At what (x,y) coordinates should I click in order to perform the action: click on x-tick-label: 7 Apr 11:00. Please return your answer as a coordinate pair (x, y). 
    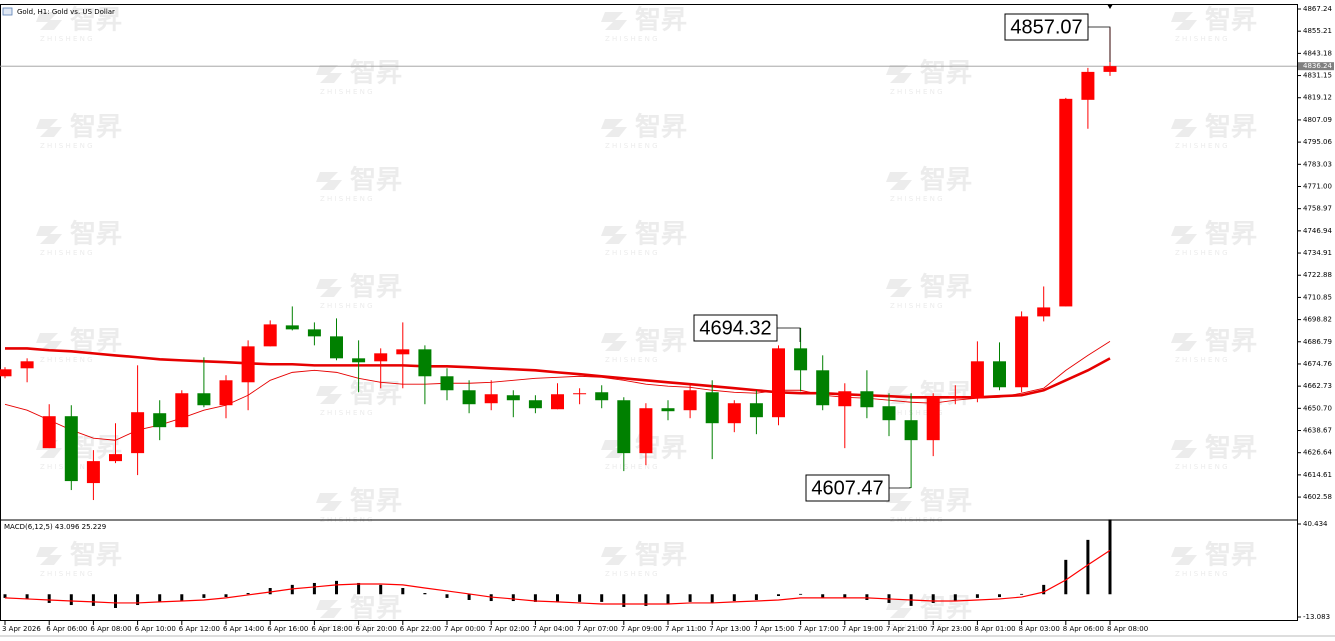
    Looking at the image, I should click on (685, 629).